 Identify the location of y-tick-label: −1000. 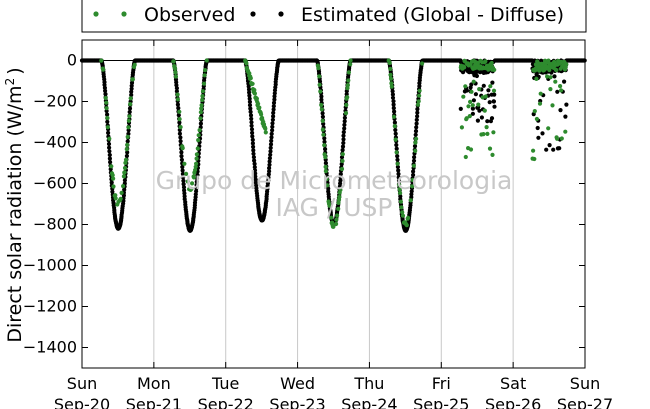
(50, 265).